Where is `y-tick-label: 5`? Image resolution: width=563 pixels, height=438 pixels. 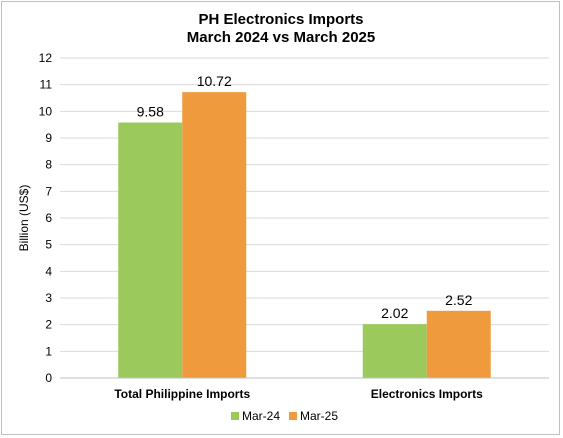
y-tick-label: 5 is located at coordinates (48, 245).